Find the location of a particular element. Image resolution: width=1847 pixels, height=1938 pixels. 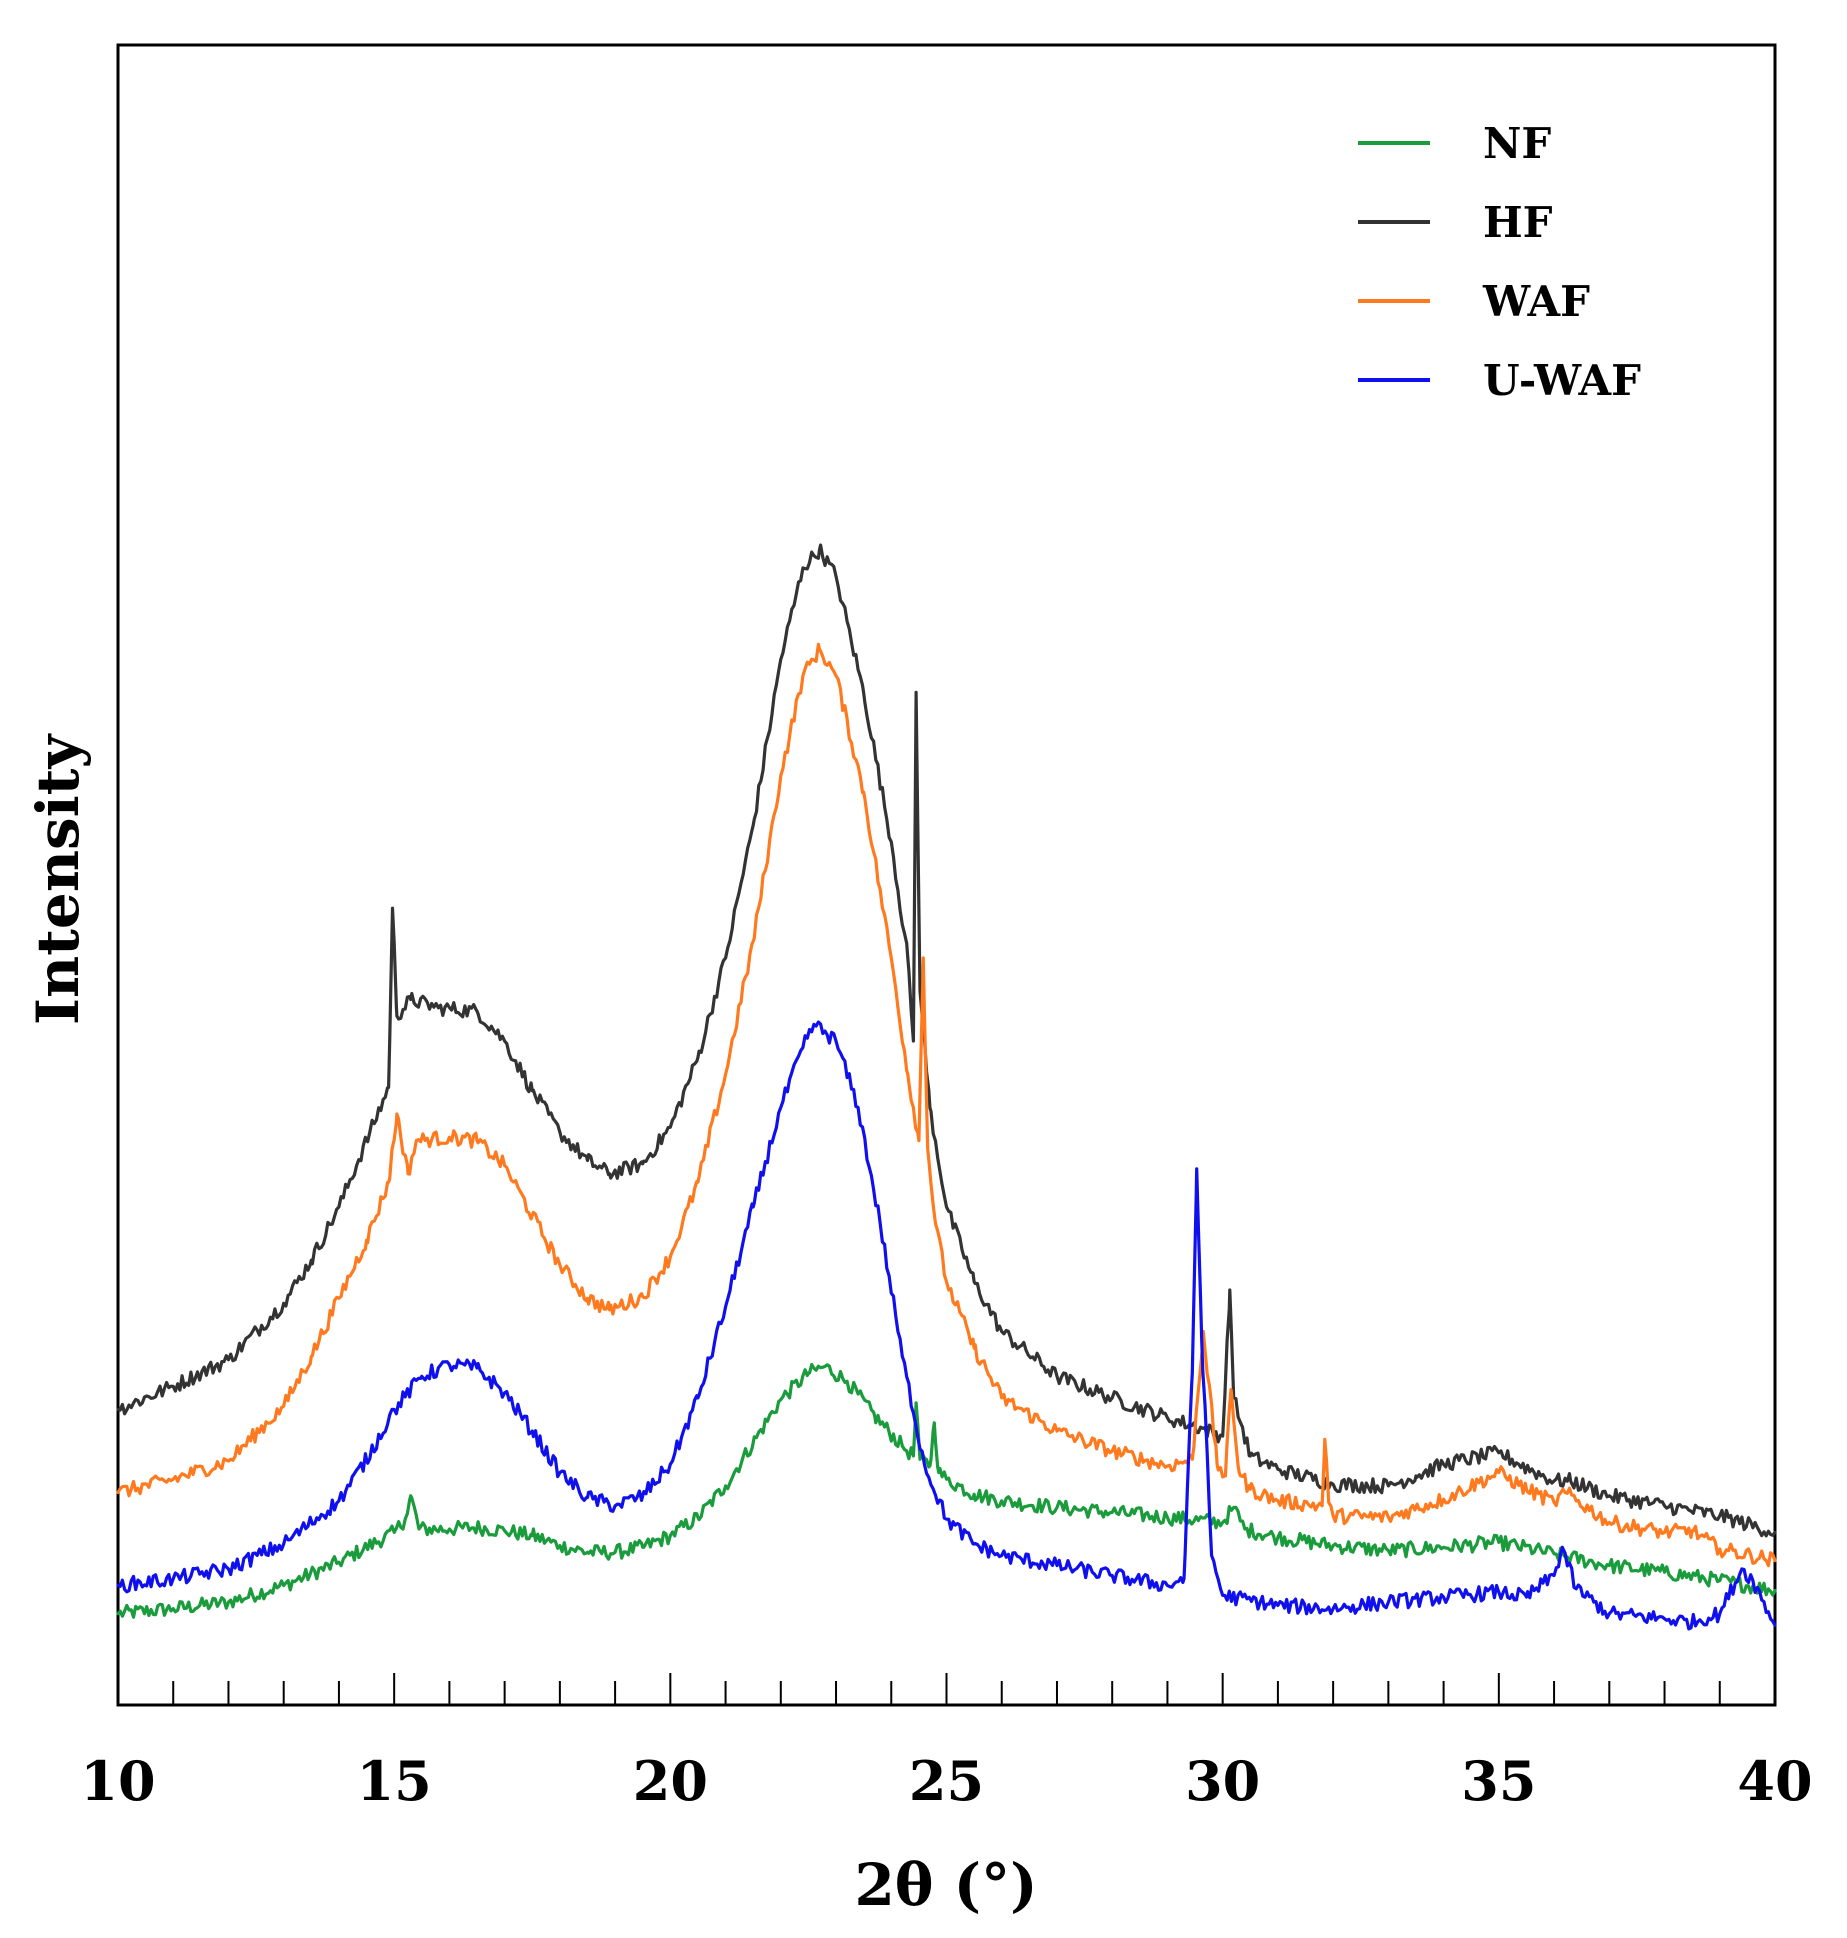

x-axis-title: 2θ (°) is located at coordinates (945, 1885).